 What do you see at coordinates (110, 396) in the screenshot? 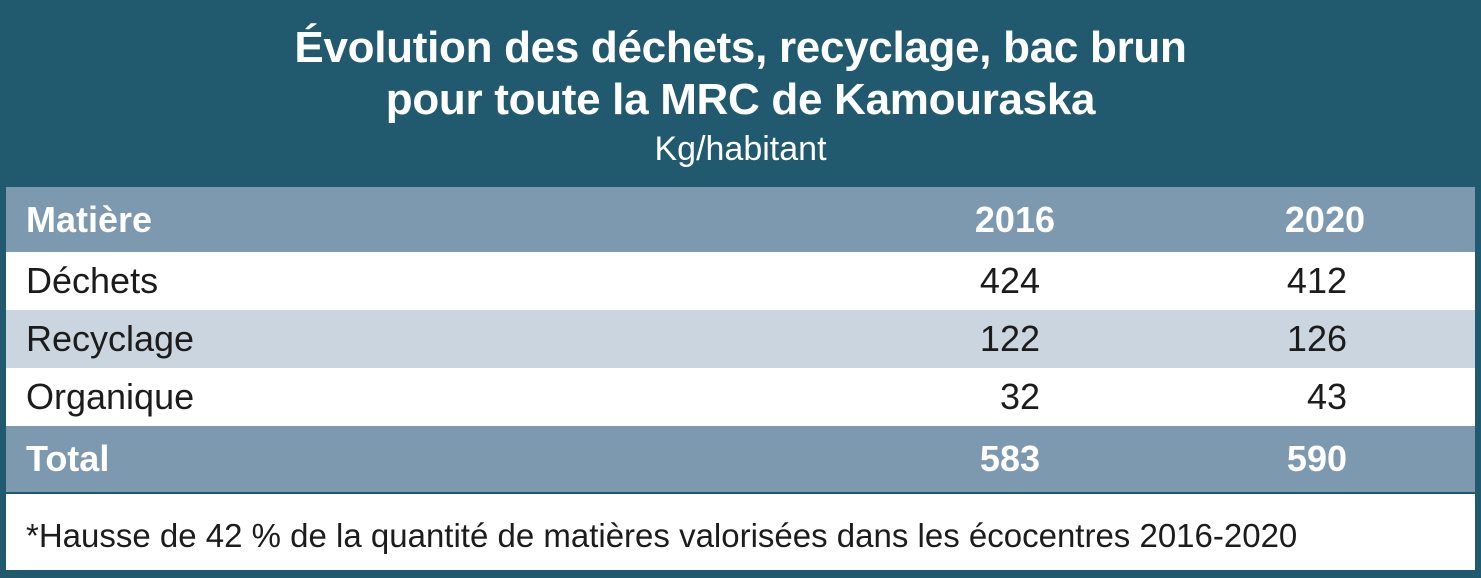
I see `row-label: Organique` at bounding box center [110, 396].